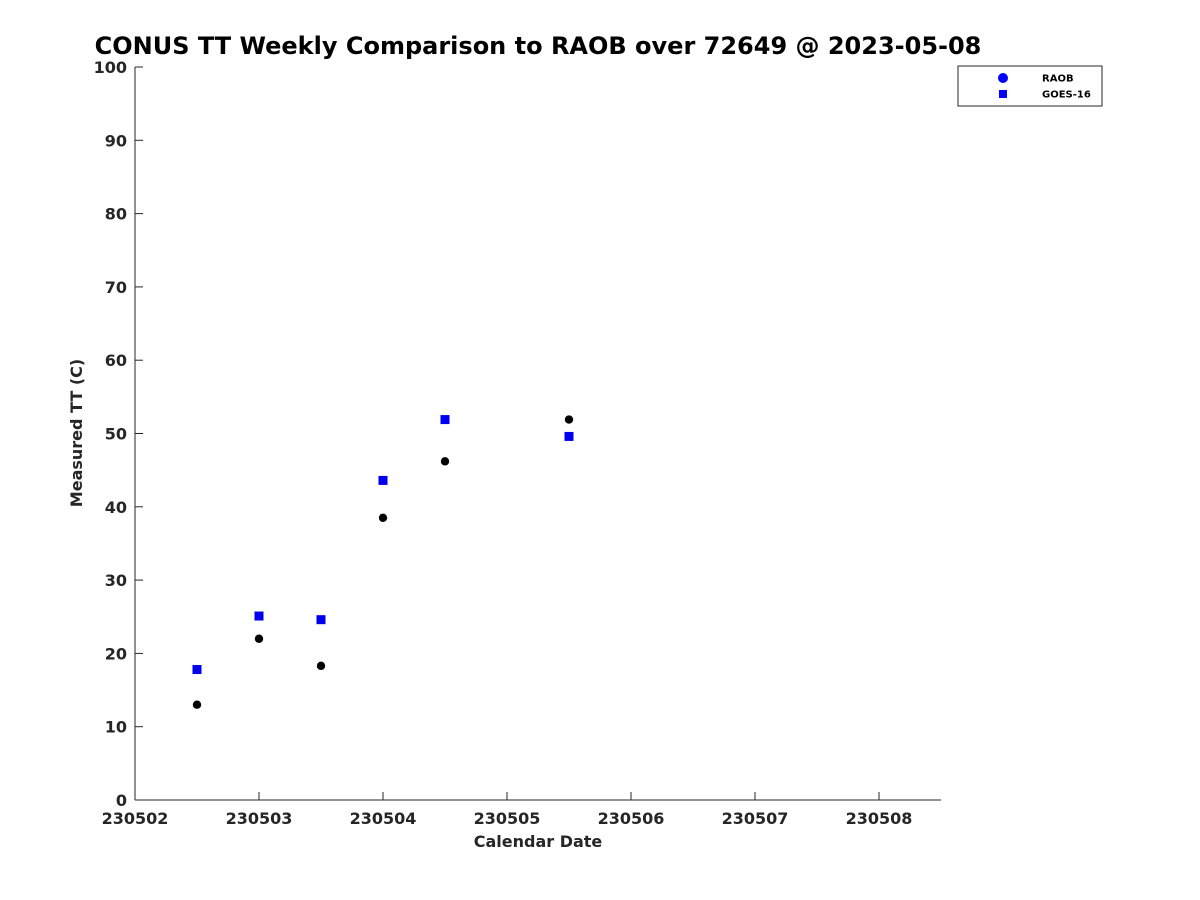 This screenshot has height=900, width=1200. Describe the element at coordinates (879, 818) in the screenshot. I see `x-tick-label: 230508` at that location.